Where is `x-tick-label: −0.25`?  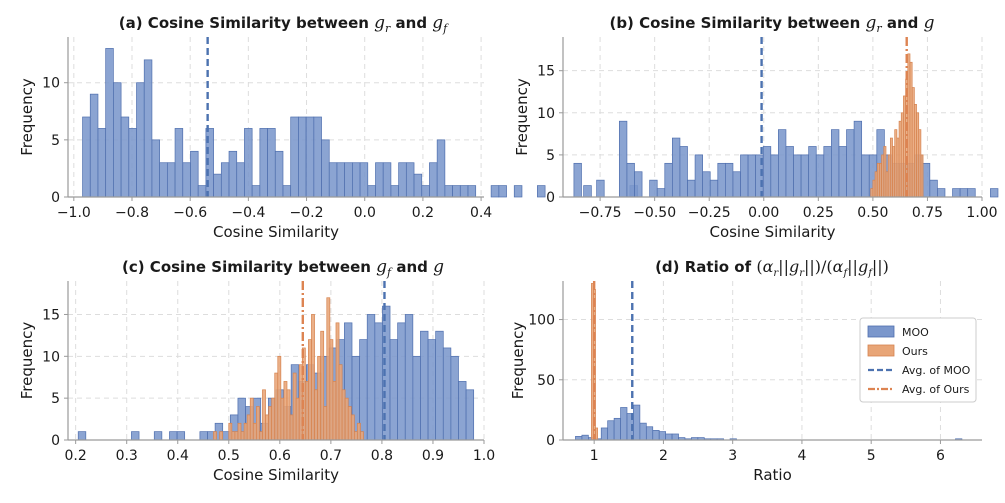
x-tick-label: −0.25 is located at coordinates (709, 213).